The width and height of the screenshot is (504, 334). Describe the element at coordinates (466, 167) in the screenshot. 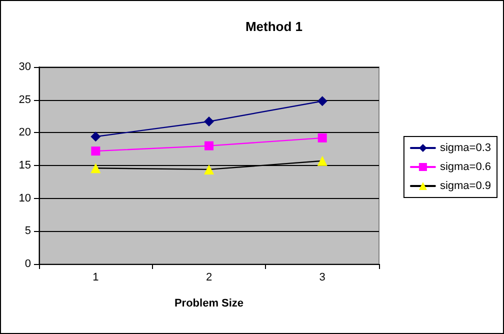

I see `legend-label: sigma=0.6` at that location.